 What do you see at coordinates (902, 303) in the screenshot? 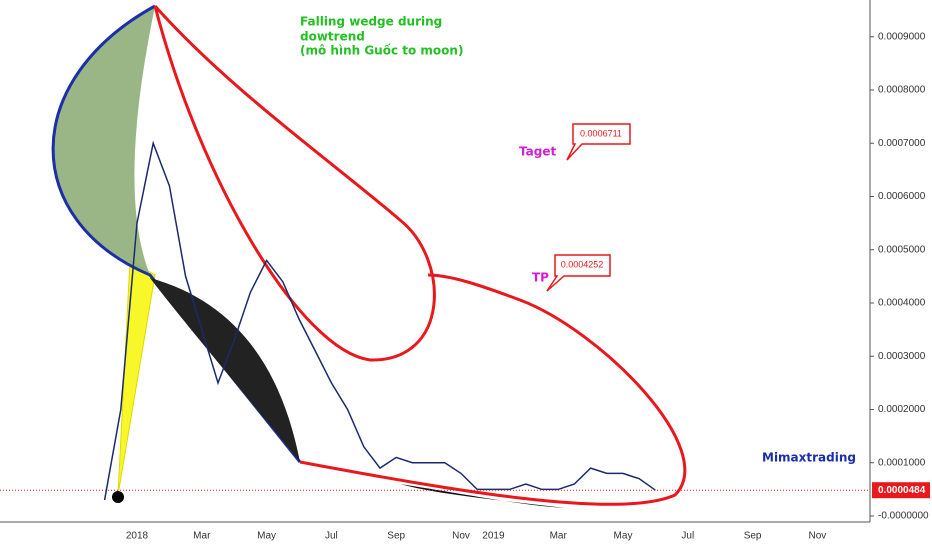
I see `y-tick-label: 0.0004000` at bounding box center [902, 303].